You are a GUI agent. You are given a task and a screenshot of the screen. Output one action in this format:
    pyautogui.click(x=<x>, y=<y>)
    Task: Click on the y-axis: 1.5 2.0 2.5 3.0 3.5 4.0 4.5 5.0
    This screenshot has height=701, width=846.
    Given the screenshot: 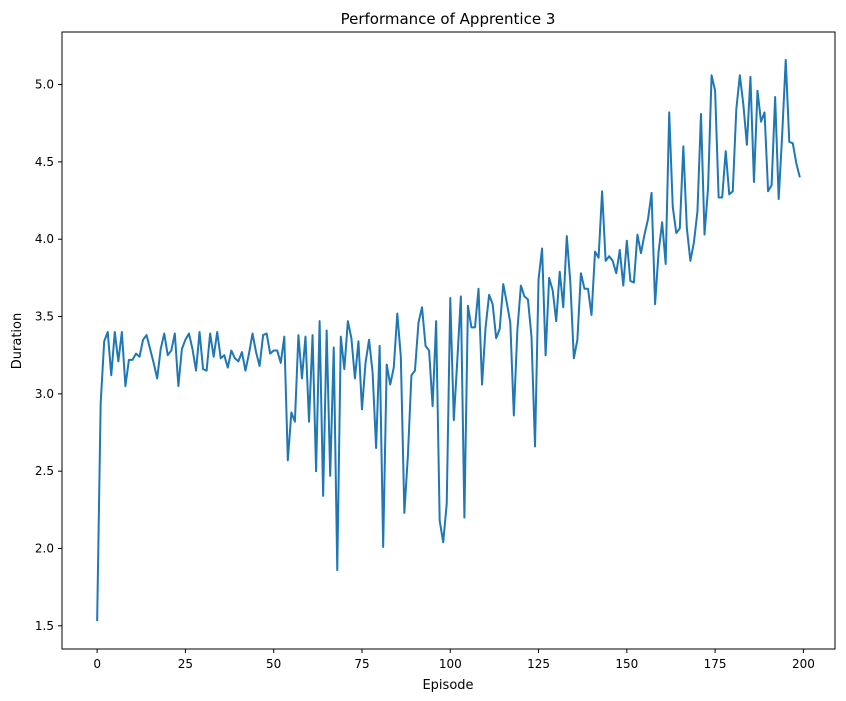 What is the action you would take?
    pyautogui.click(x=48, y=355)
    